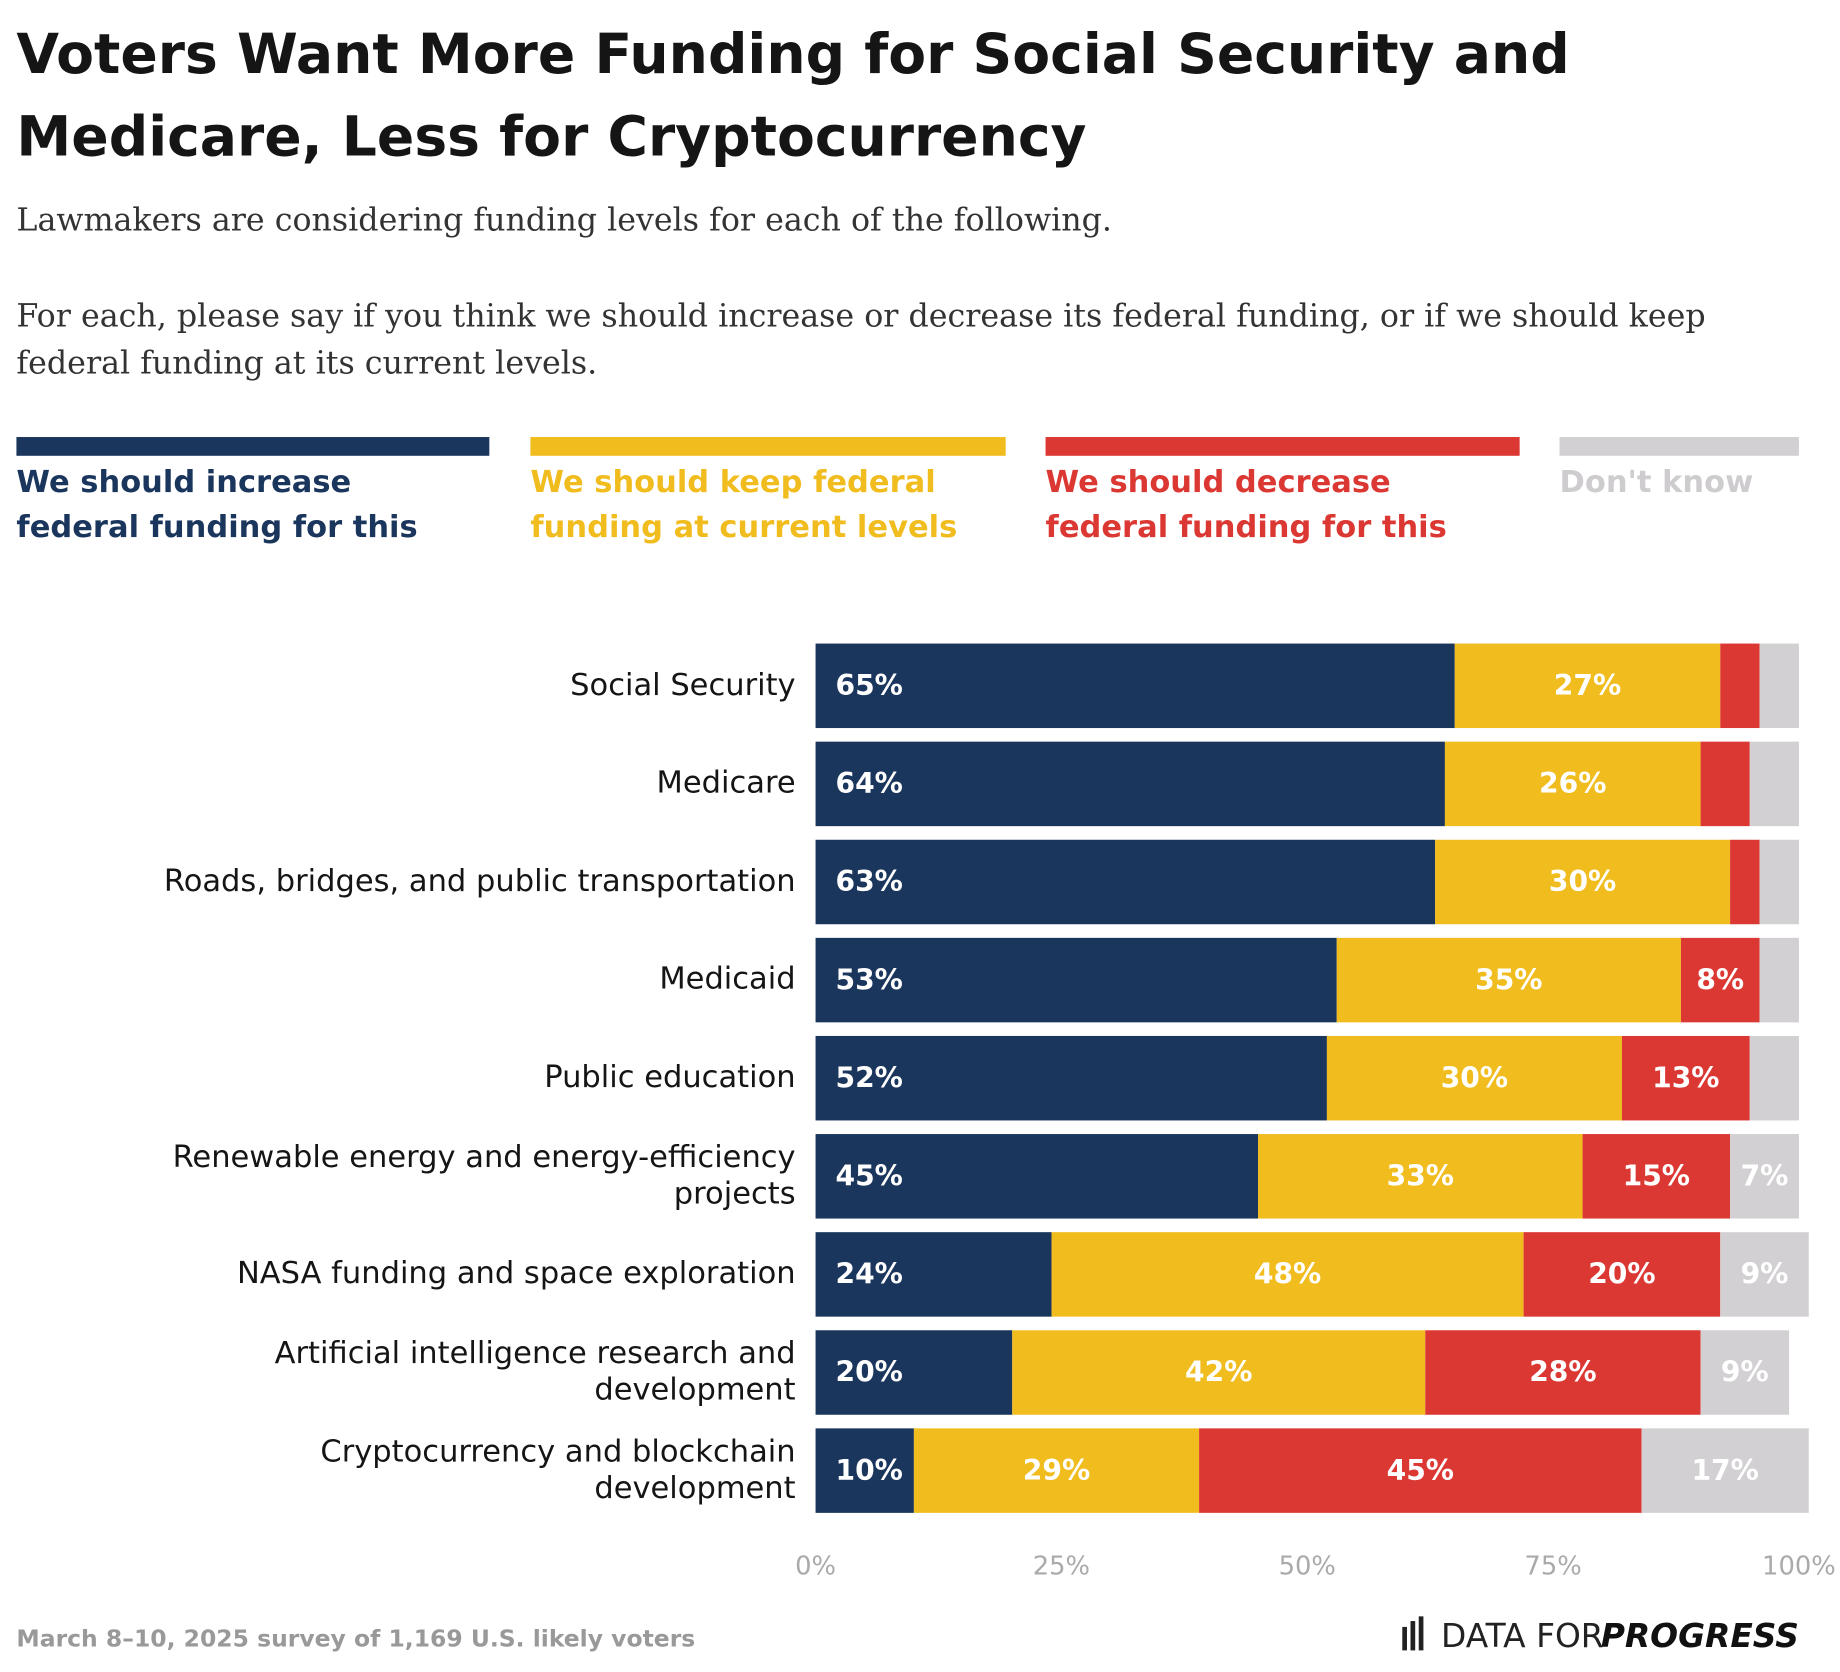 The height and width of the screenshot is (1672, 1840). What do you see at coordinates (869, 685) in the screenshot?
I see `value-label: 65%` at bounding box center [869, 685].